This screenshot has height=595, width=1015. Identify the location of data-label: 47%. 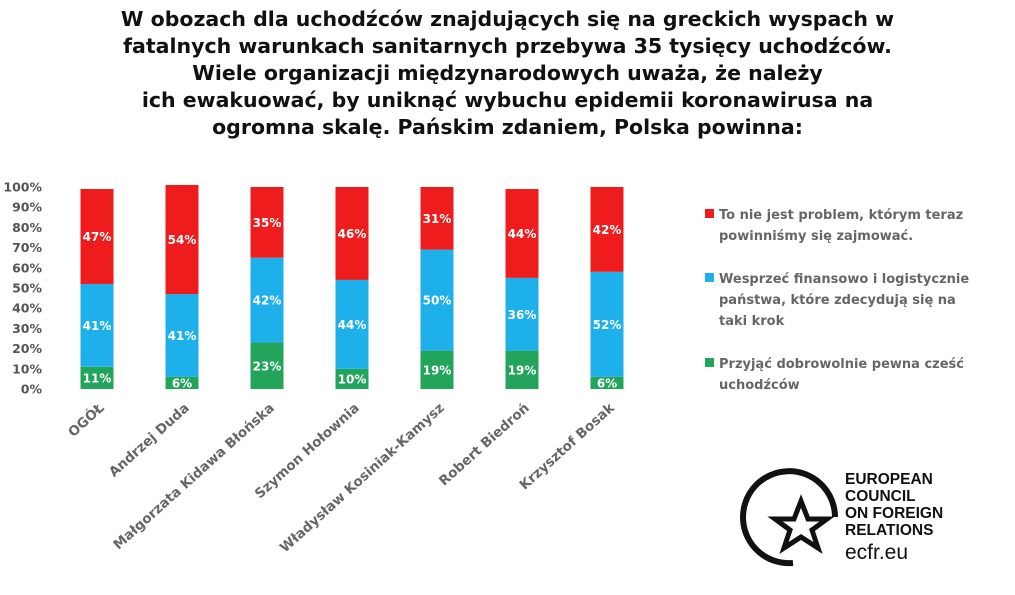
(97, 237).